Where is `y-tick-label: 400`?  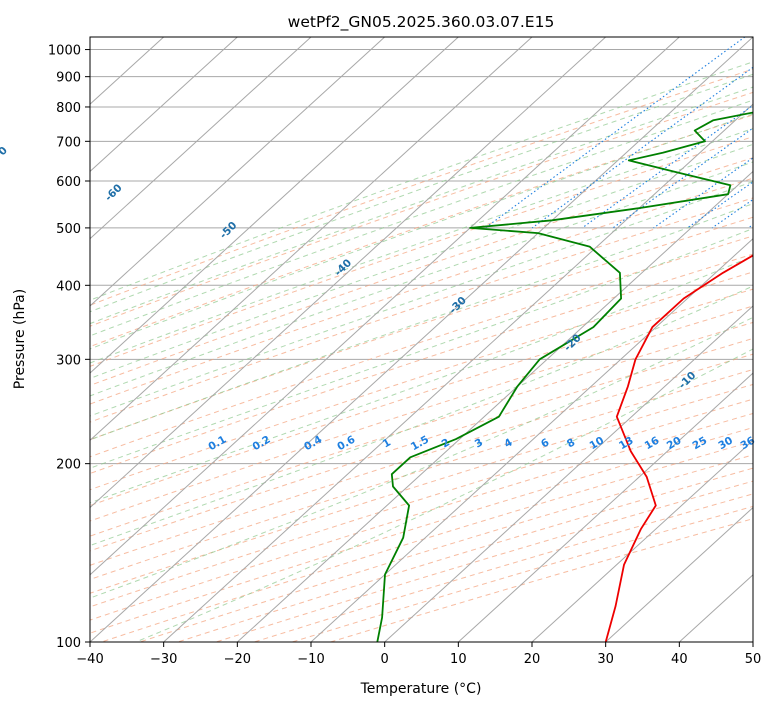 y-tick-label: 400 is located at coordinates (68, 286).